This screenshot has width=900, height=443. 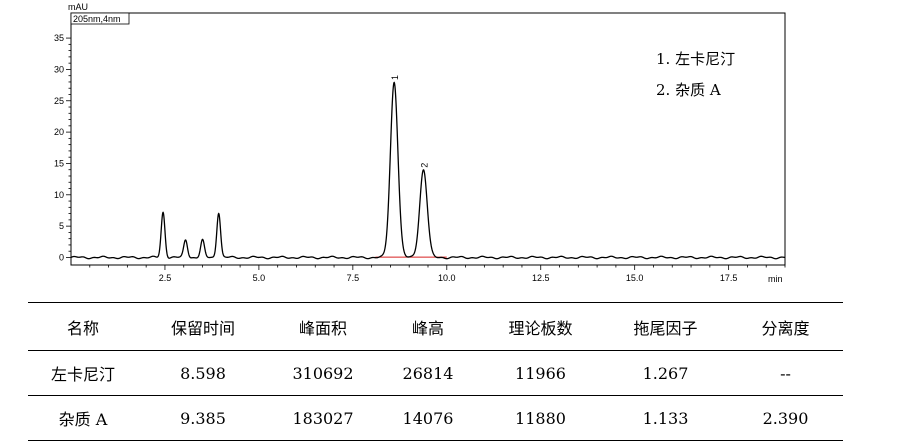 I want to click on header-resolution: 分离度, so click(x=785, y=326).